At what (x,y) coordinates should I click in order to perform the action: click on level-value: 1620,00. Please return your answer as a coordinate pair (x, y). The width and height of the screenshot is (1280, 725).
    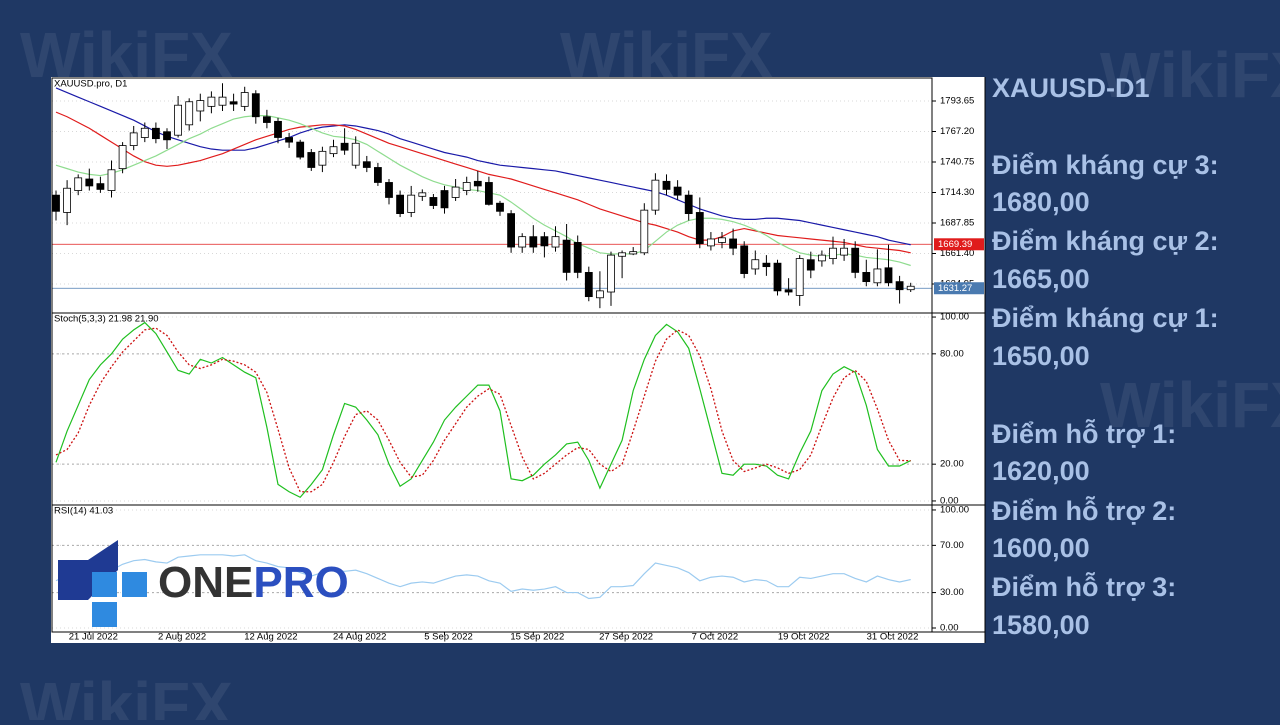
    Looking at the image, I should click on (1041, 471).